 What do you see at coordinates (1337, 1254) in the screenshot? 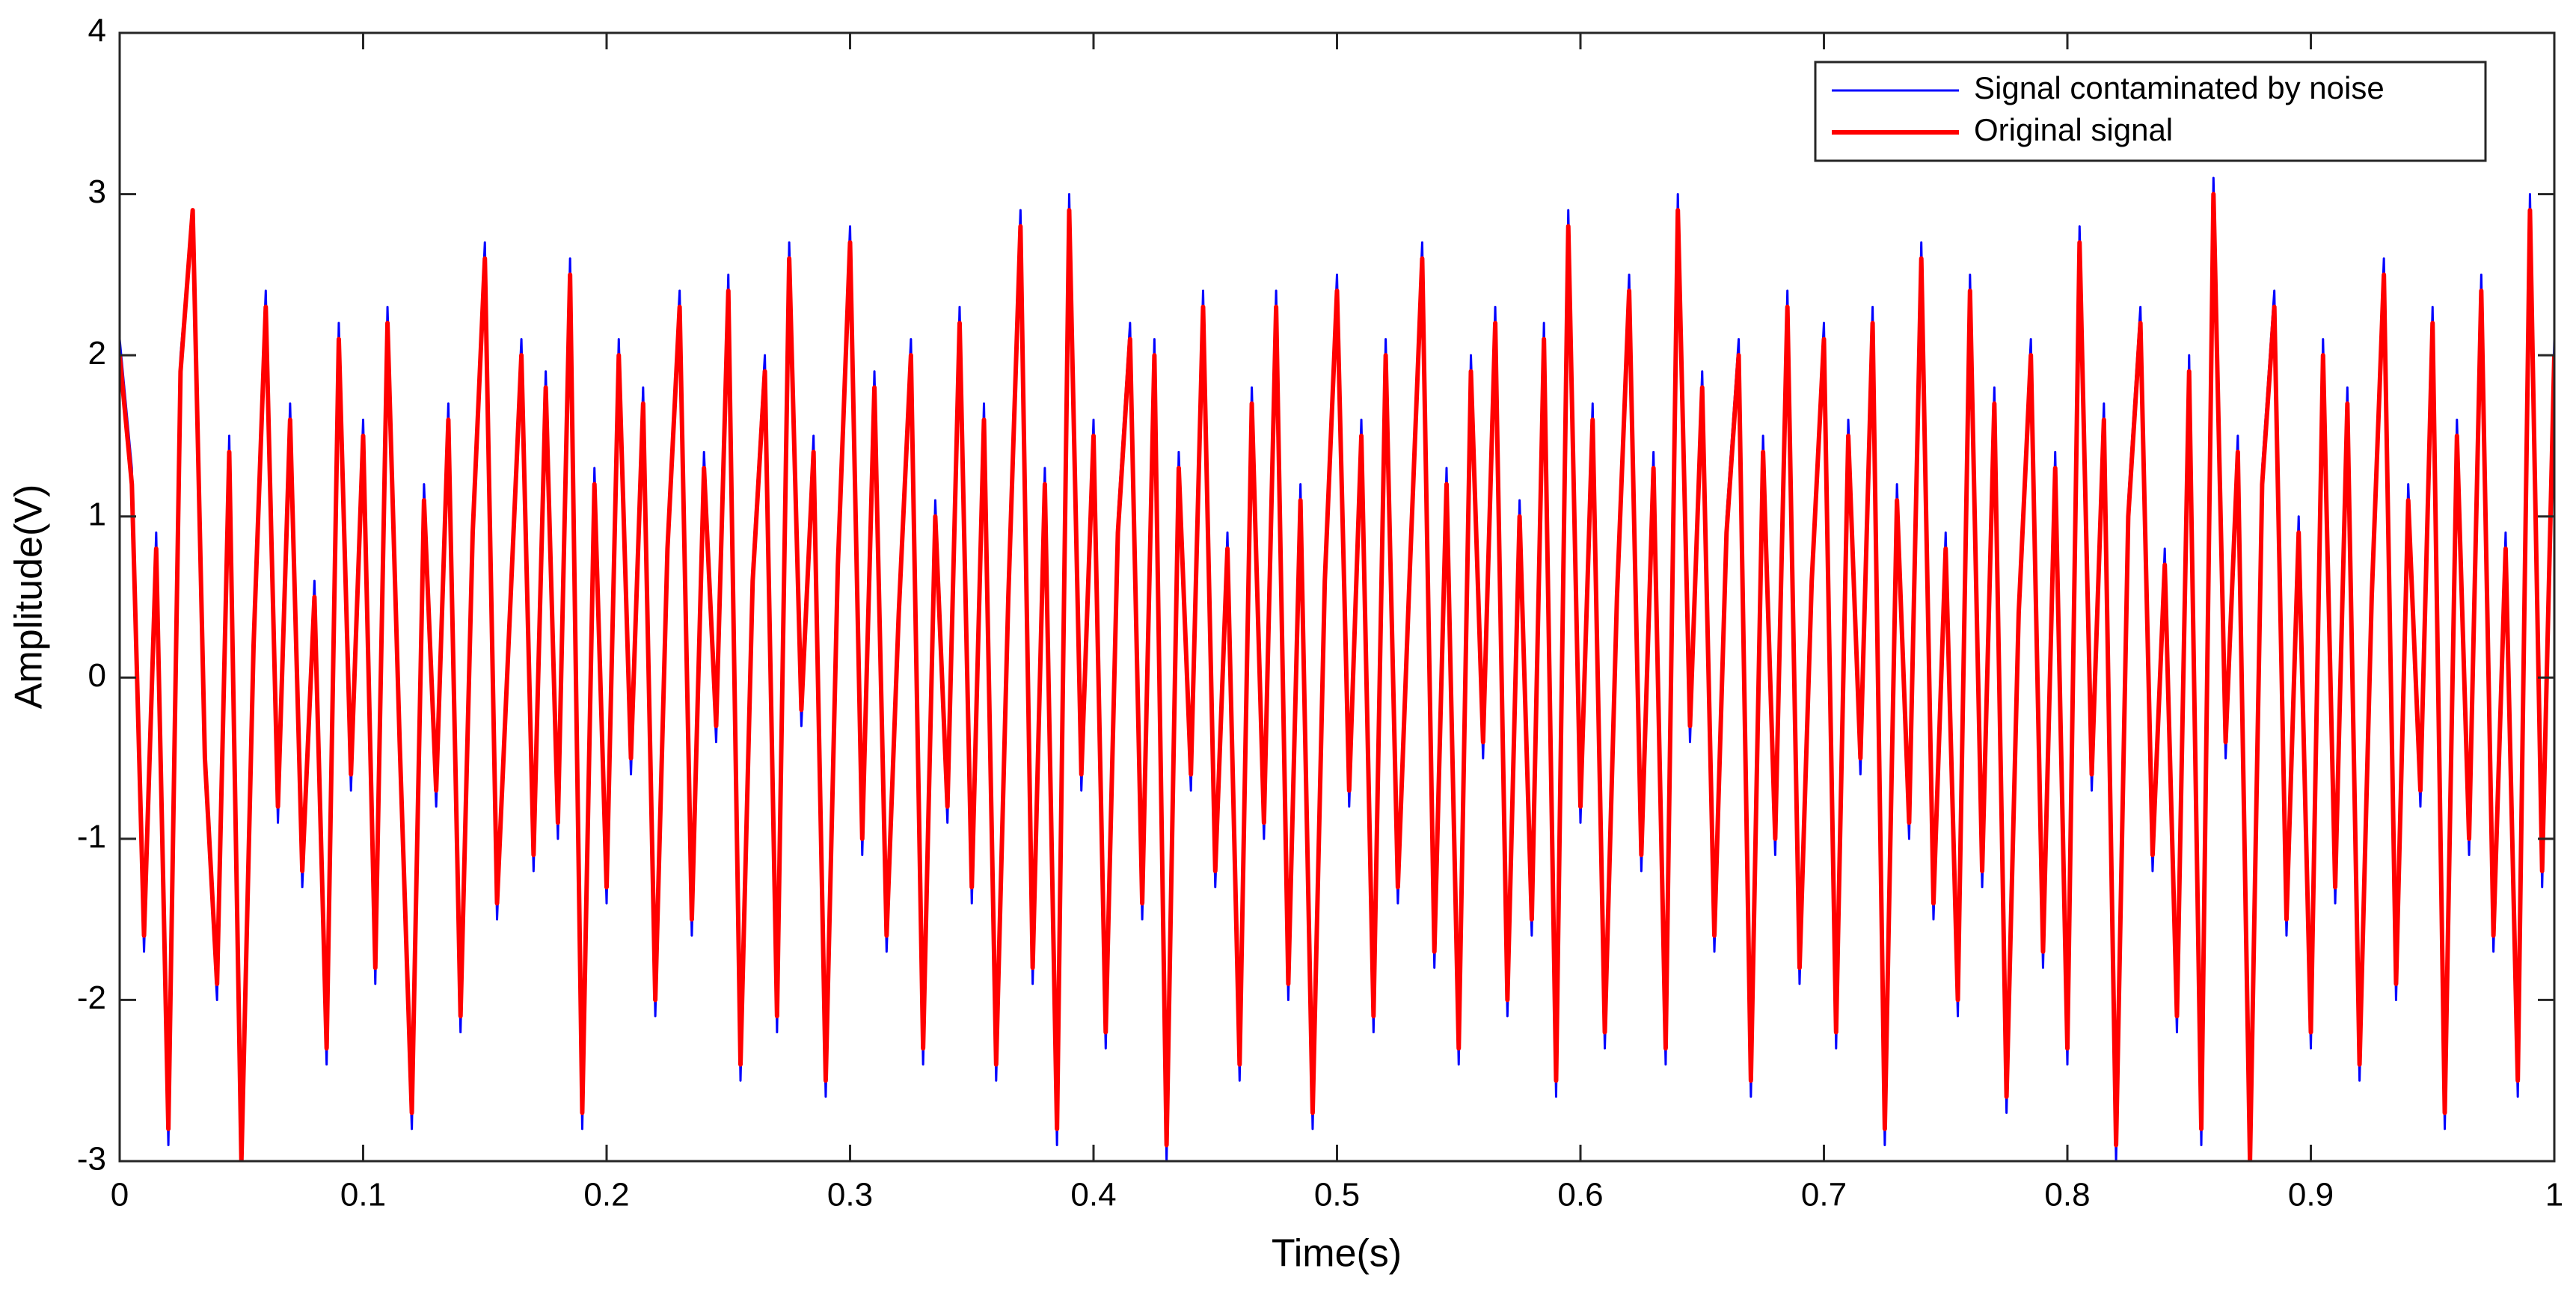
I see `x-axis-title: Time(s)` at bounding box center [1337, 1254].